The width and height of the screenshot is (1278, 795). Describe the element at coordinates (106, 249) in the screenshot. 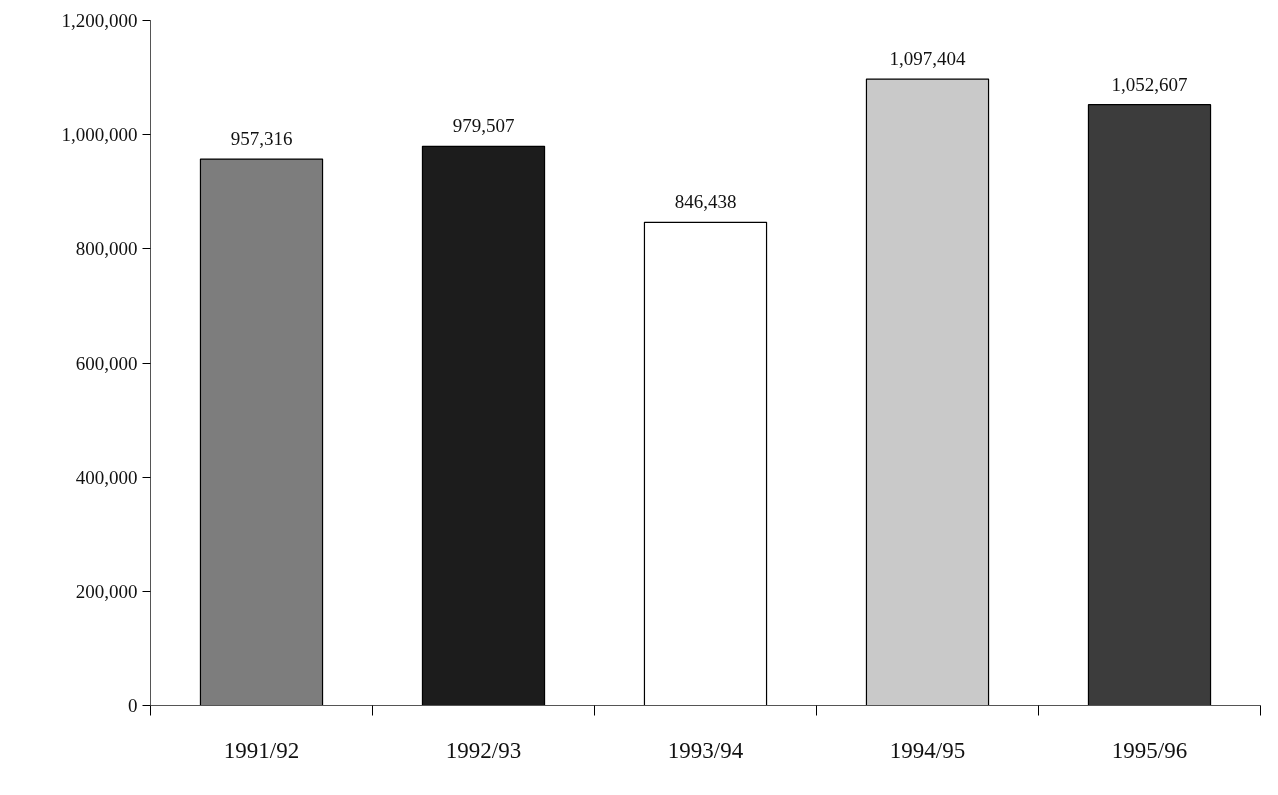

I see `y-tick-label: 800,000` at that location.